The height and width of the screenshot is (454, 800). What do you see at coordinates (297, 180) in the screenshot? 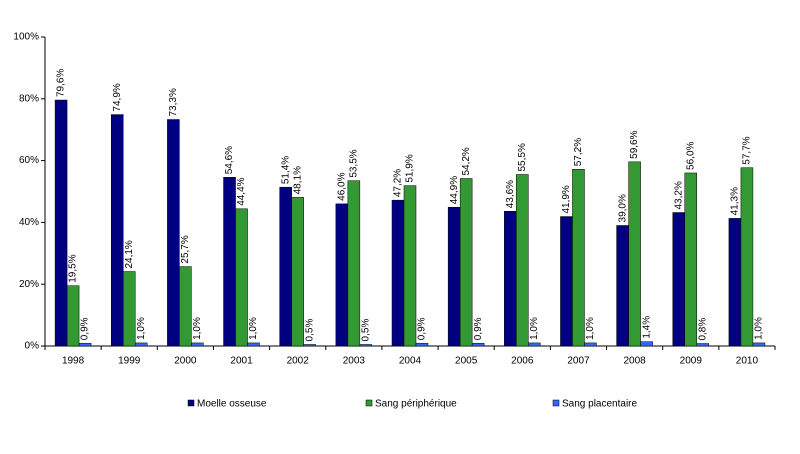
I see `value-label: 48,1%` at bounding box center [297, 180].